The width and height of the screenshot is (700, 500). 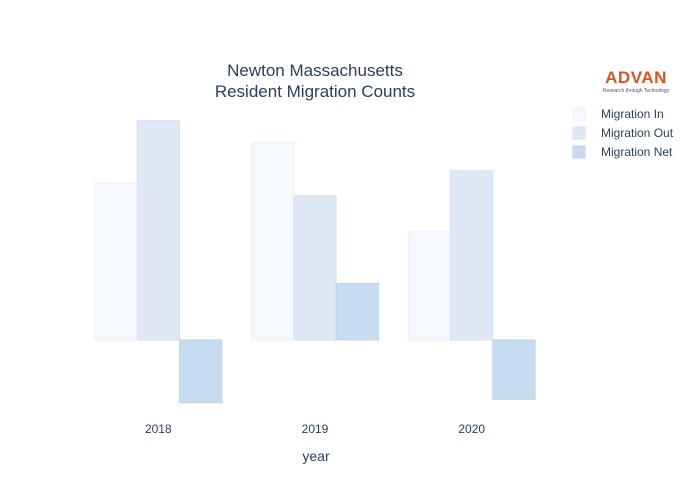 What do you see at coordinates (116, 261) in the screenshot?
I see `bar-migration-in-2018` at bounding box center [116, 261].